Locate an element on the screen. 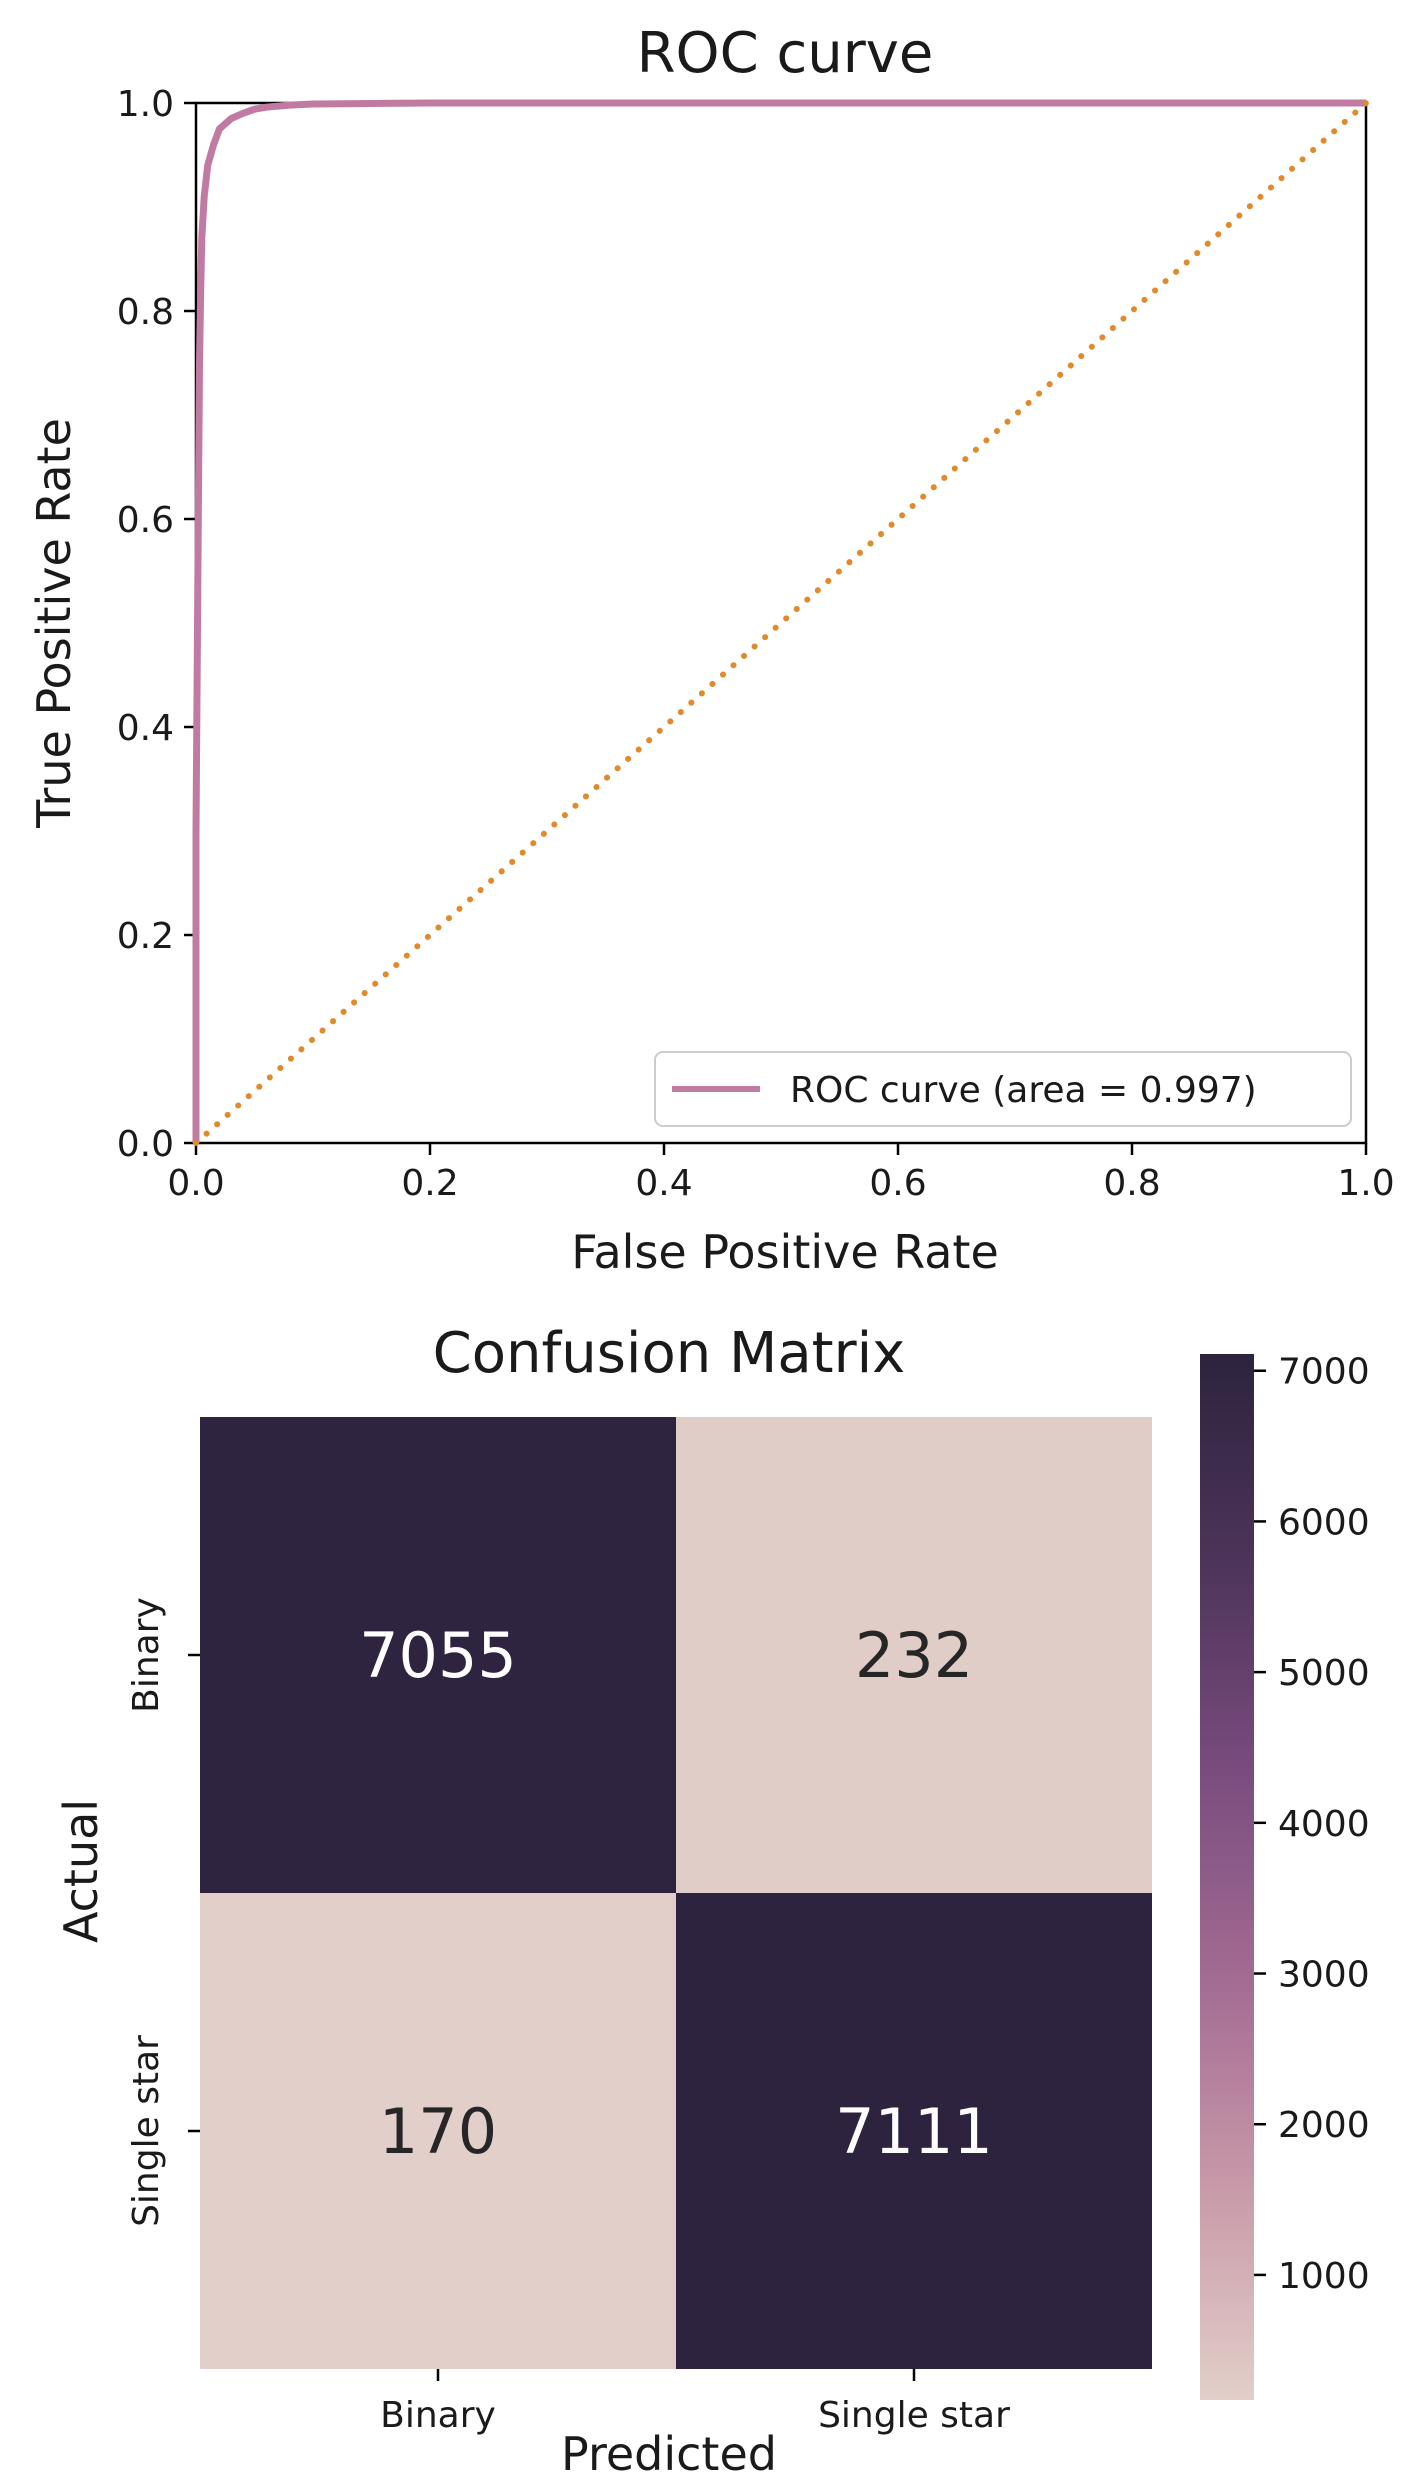 The width and height of the screenshot is (1420, 2486). roc-legend-label: ROC curve (area = 0.997) is located at coordinates (1023, 1090).